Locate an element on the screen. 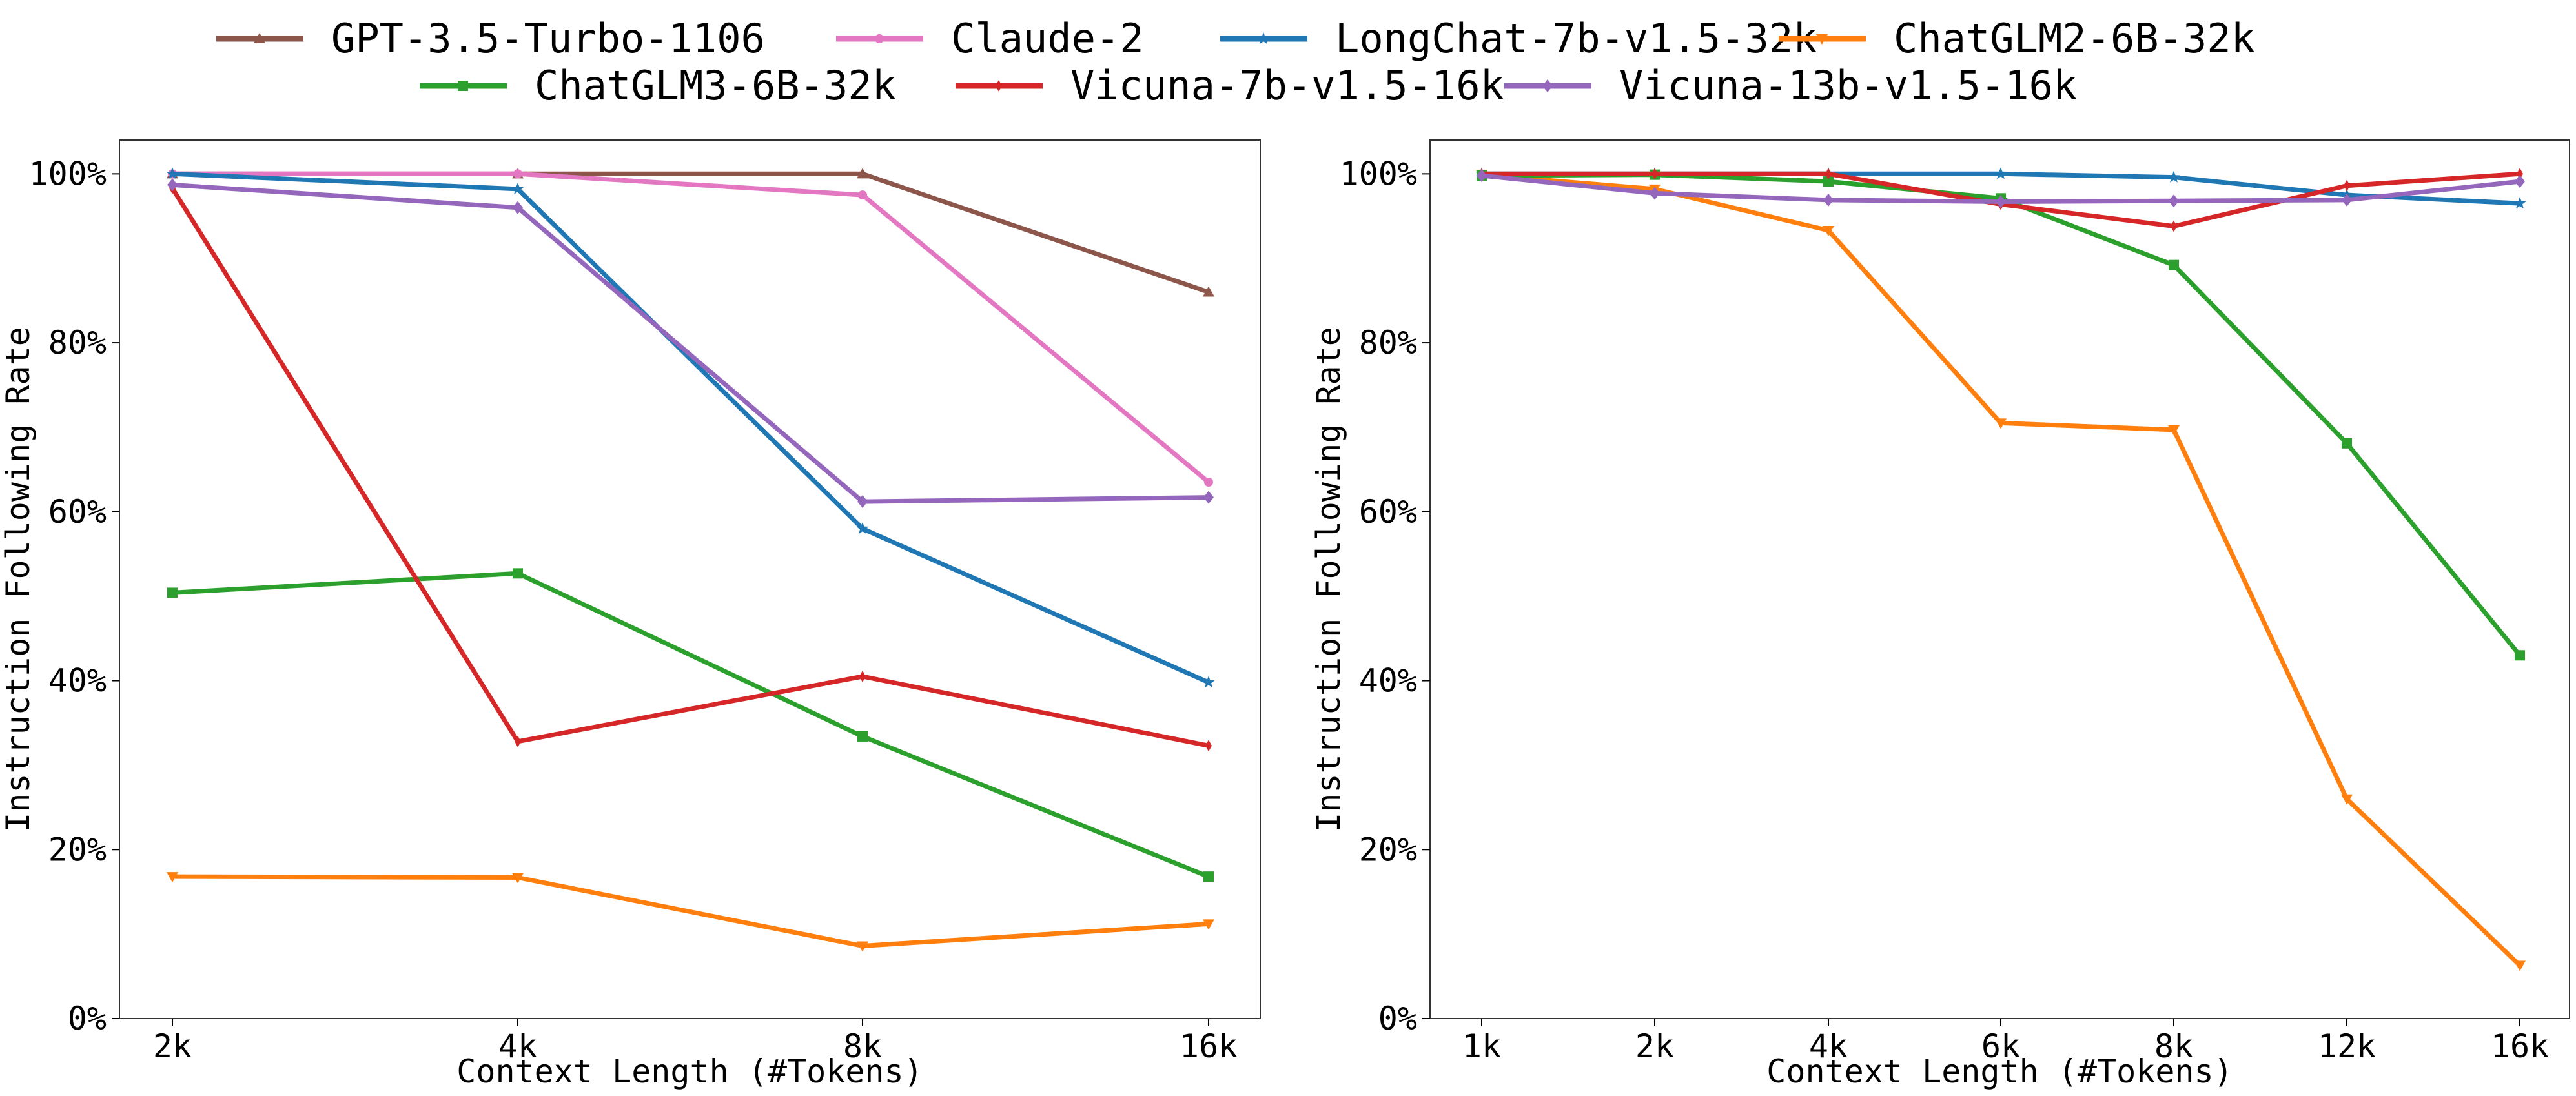  x-tick-label: 12k is located at coordinates (2347, 1046).